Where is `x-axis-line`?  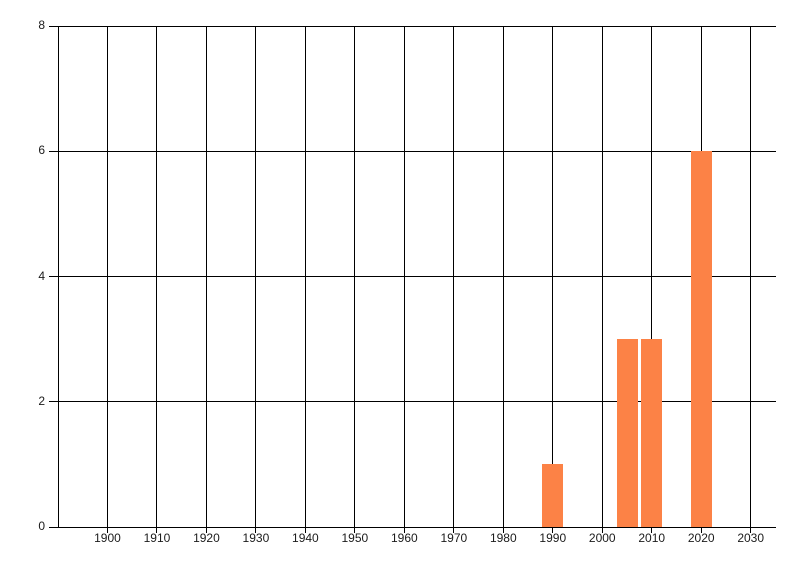
x-axis-line is located at coordinates (412, 527).